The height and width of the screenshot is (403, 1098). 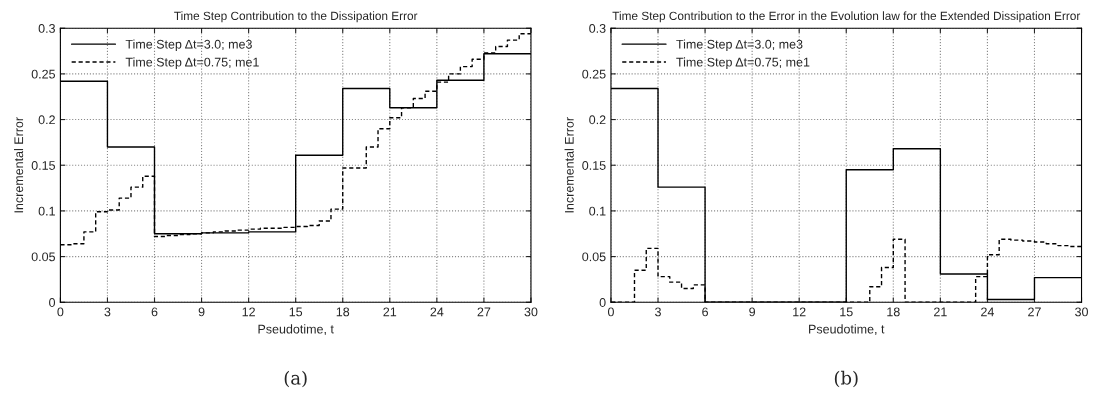 What do you see at coordinates (846, 379) in the screenshot?
I see `text: (b)` at bounding box center [846, 379].